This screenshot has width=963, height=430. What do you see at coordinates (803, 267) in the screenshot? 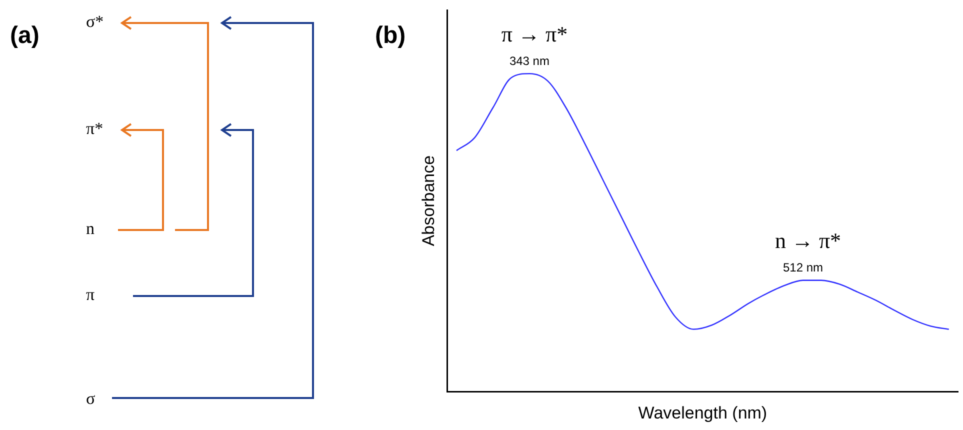
I see `annotation: 512 nm` at bounding box center [803, 267].